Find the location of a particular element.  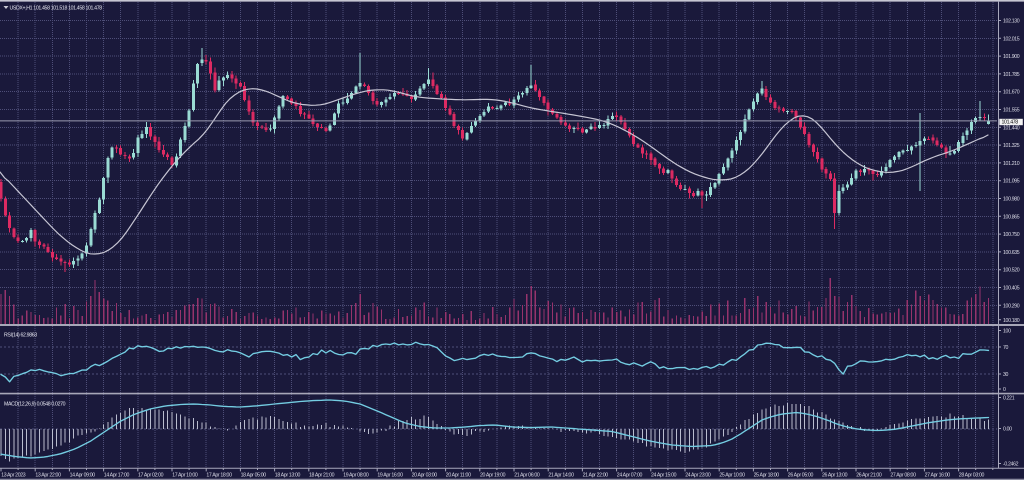

svg-text: -0.2462 is located at coordinates (1011, 465).